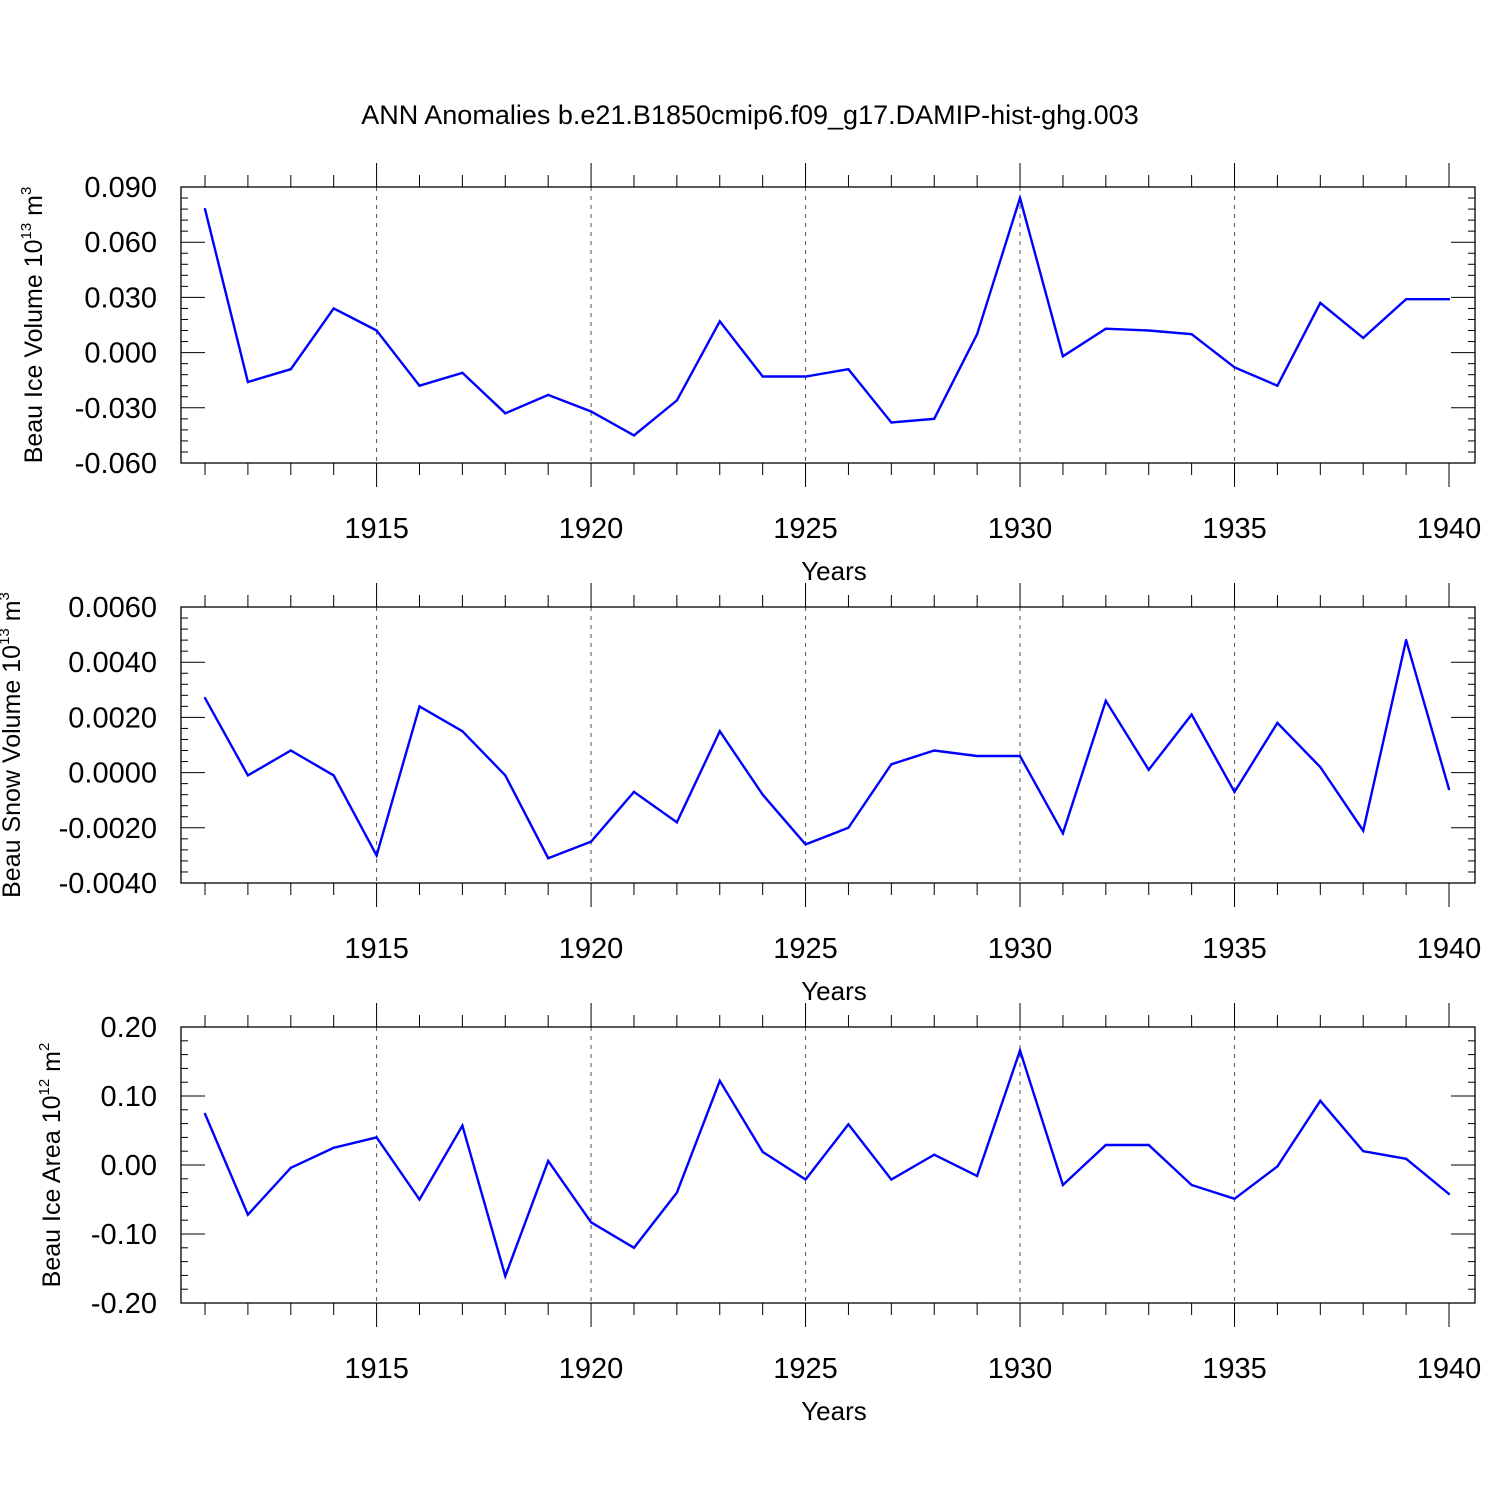 Image resolution: width=1500 pixels, height=1500 pixels. Describe the element at coordinates (116, 409) in the screenshot. I see `y-tick-label: -0.030` at that location.